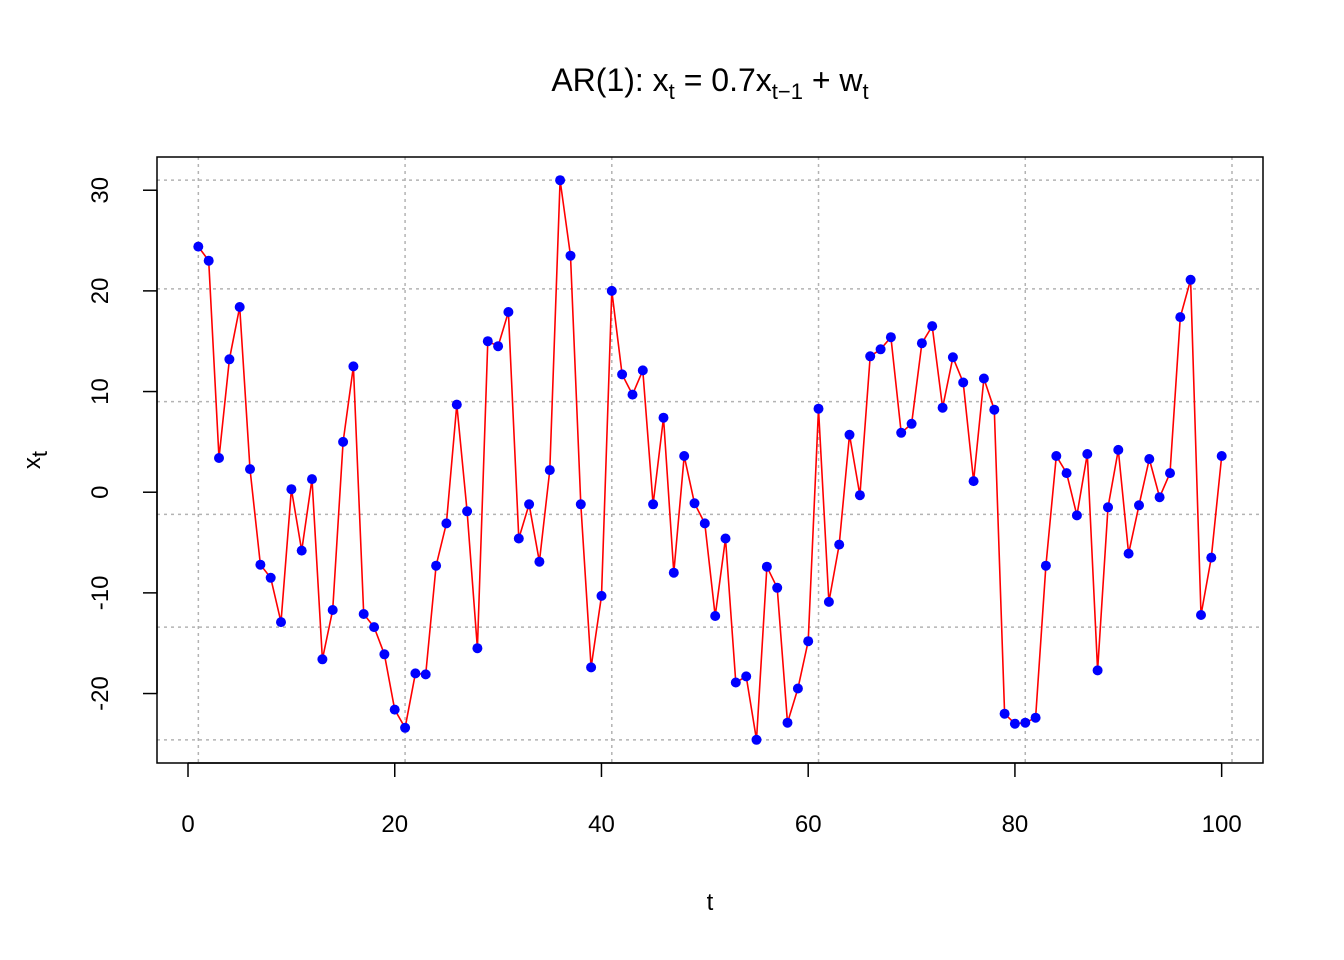 The image size is (1344, 960). I want to click on x-axis-title: t, so click(710, 902).